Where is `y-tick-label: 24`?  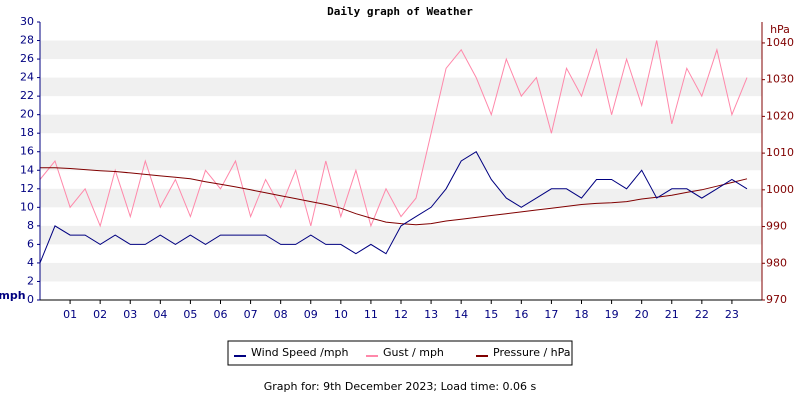
y-tick-label: 24 is located at coordinates (27, 77).